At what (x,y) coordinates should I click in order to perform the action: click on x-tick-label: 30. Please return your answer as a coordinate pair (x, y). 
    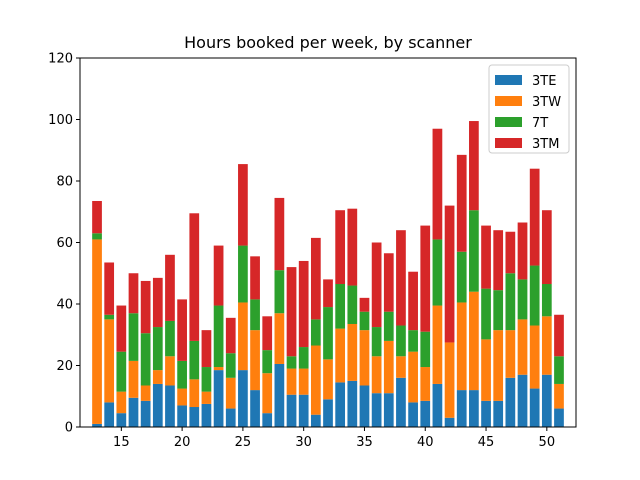
    Looking at the image, I should click on (303, 442).